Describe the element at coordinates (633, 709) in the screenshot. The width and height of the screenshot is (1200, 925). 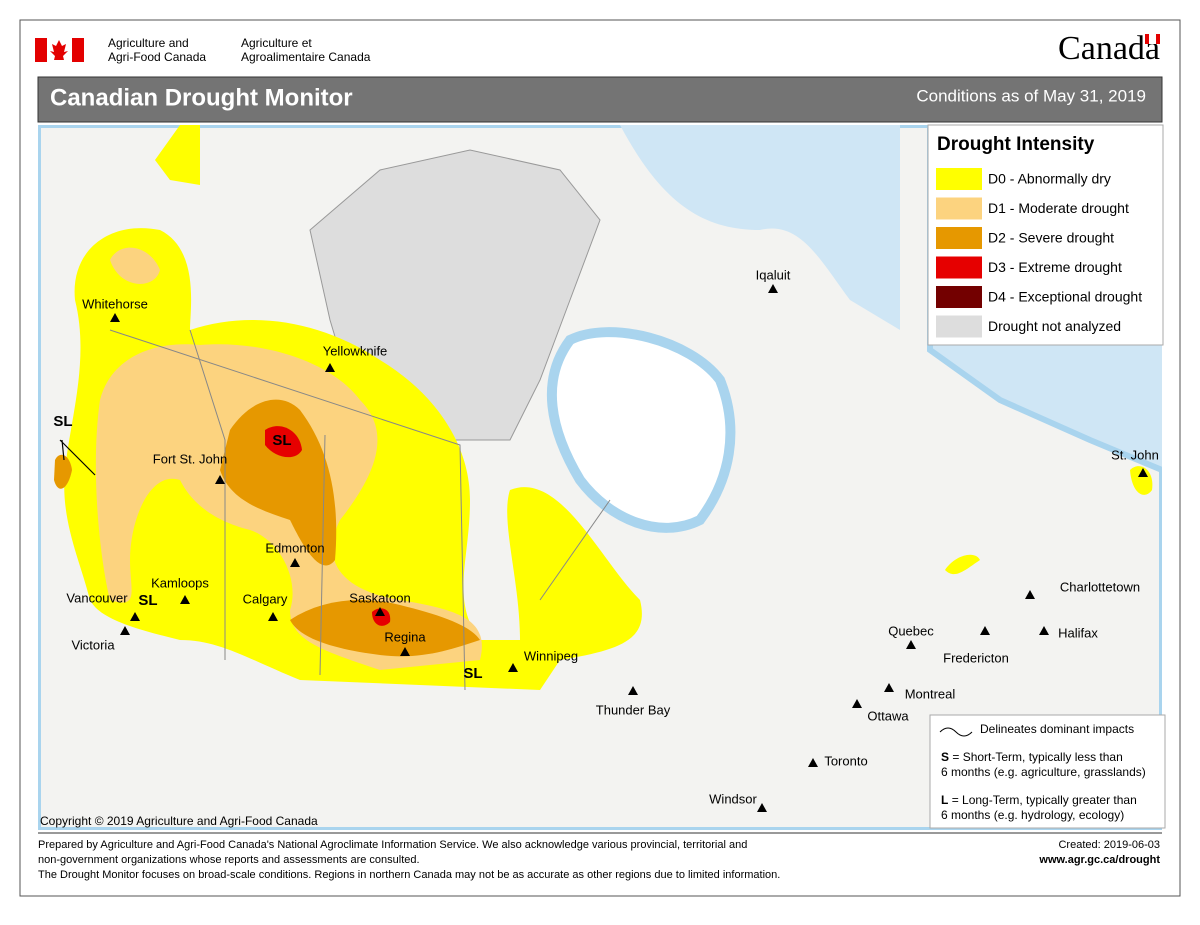
I see `city-label: Thunder Bay` at that location.